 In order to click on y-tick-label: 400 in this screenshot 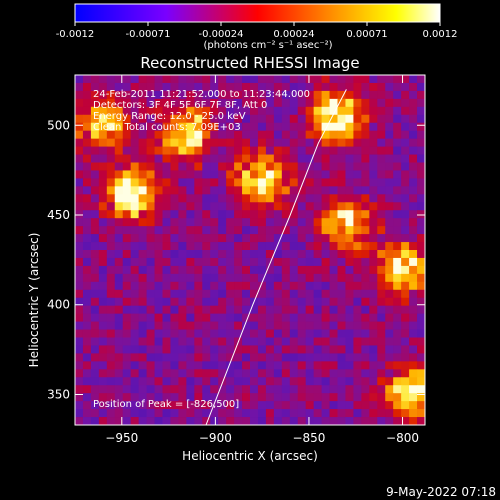, I will do `click(58, 305)`.